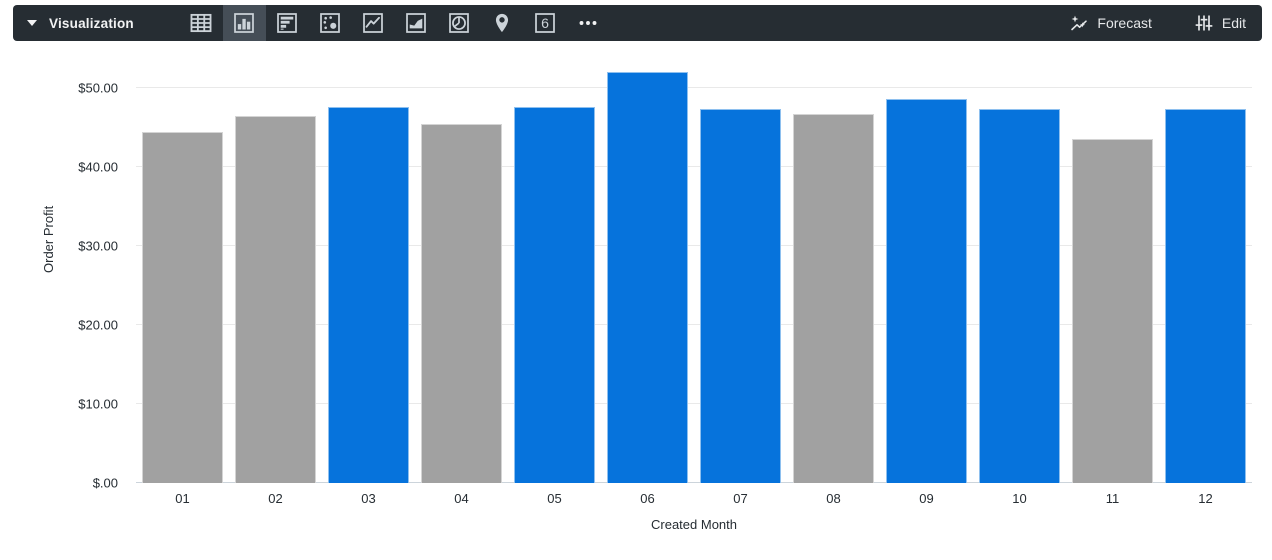  Describe the element at coordinates (32, 23) in the screenshot. I see `chevron-down-icon` at that location.